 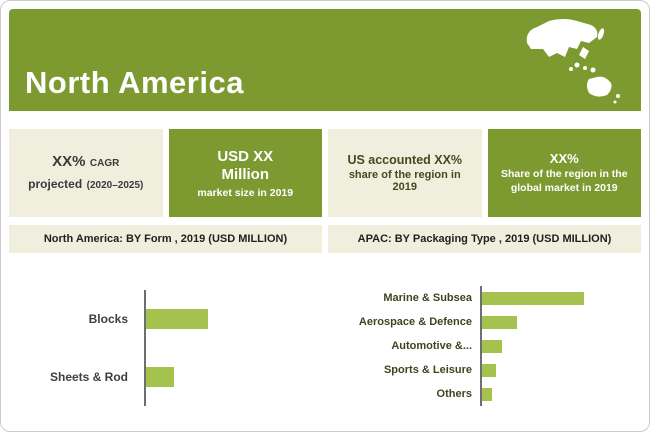 What do you see at coordinates (415, 322) in the screenshot?
I see `category-label: Aerospace & Defence` at bounding box center [415, 322].